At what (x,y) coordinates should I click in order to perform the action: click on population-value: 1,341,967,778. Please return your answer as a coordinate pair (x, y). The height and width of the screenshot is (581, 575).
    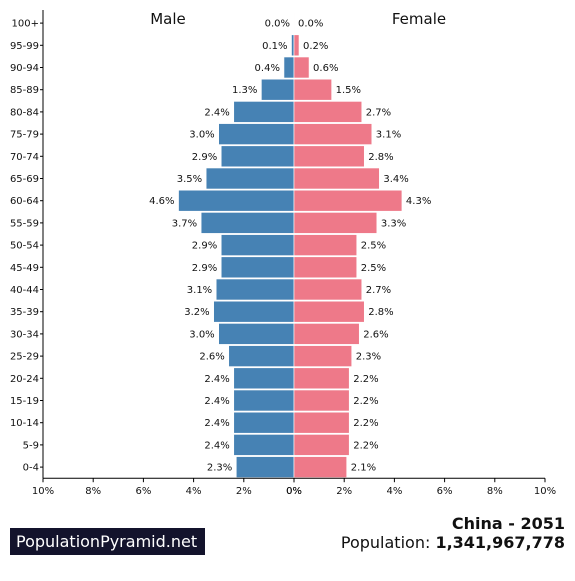
    Looking at the image, I should click on (500, 542).